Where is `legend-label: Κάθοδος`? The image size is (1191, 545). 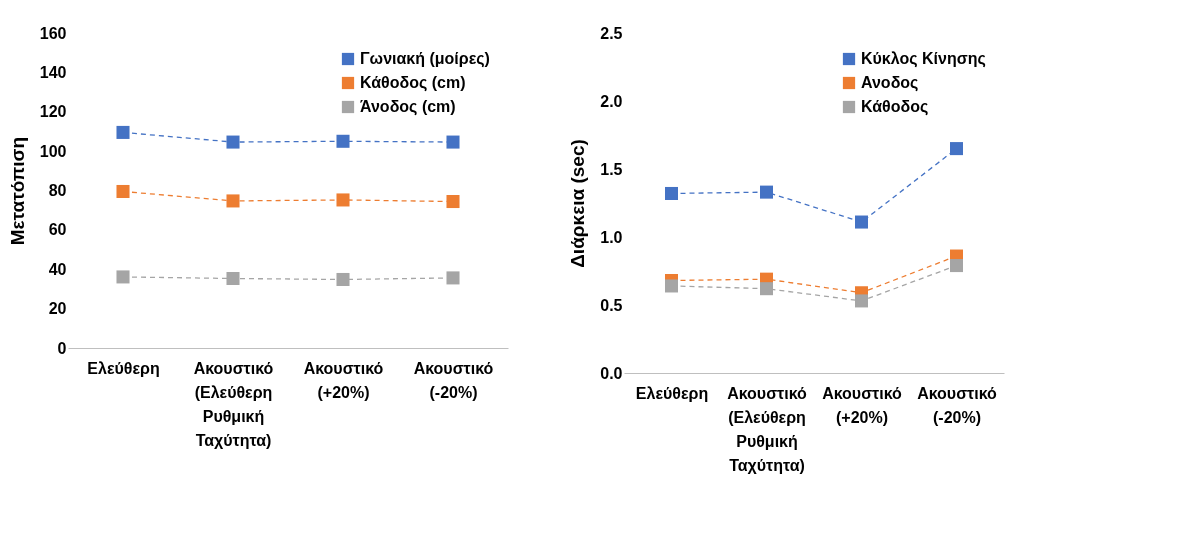 legend-label: Κάθοδος is located at coordinates (895, 107).